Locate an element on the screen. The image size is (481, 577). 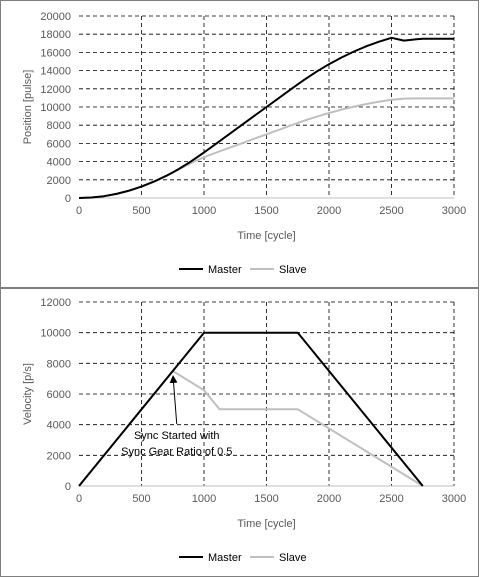
velocity-legend-slave-label: Slave is located at coordinates (293, 558).